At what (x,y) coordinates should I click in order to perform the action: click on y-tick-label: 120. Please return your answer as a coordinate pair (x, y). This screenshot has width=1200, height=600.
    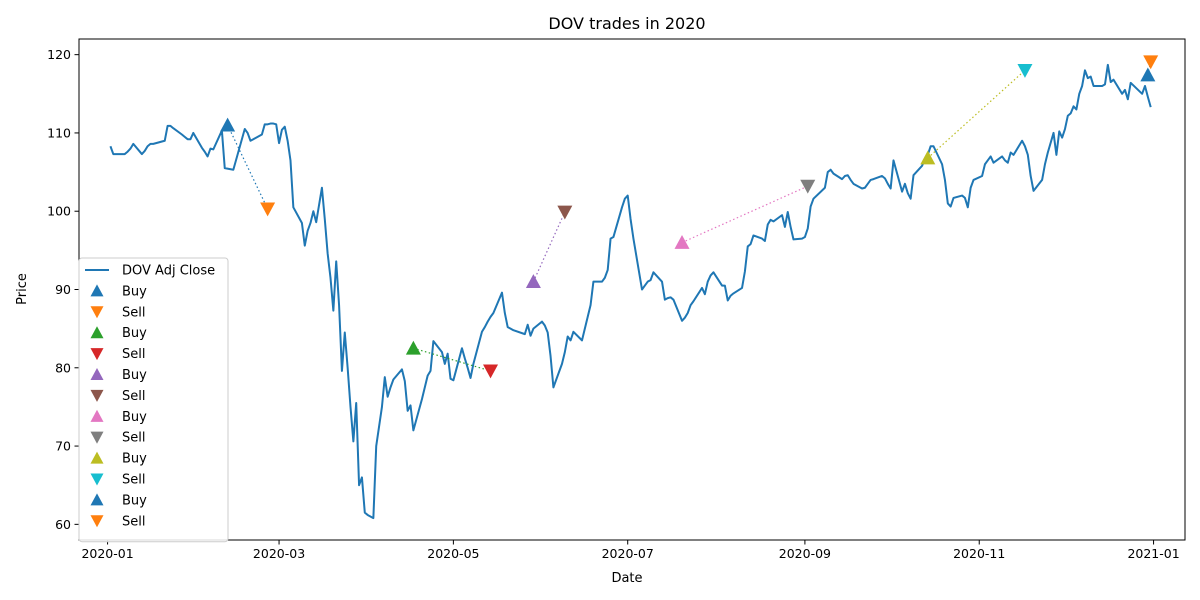
    Looking at the image, I should click on (59, 54).